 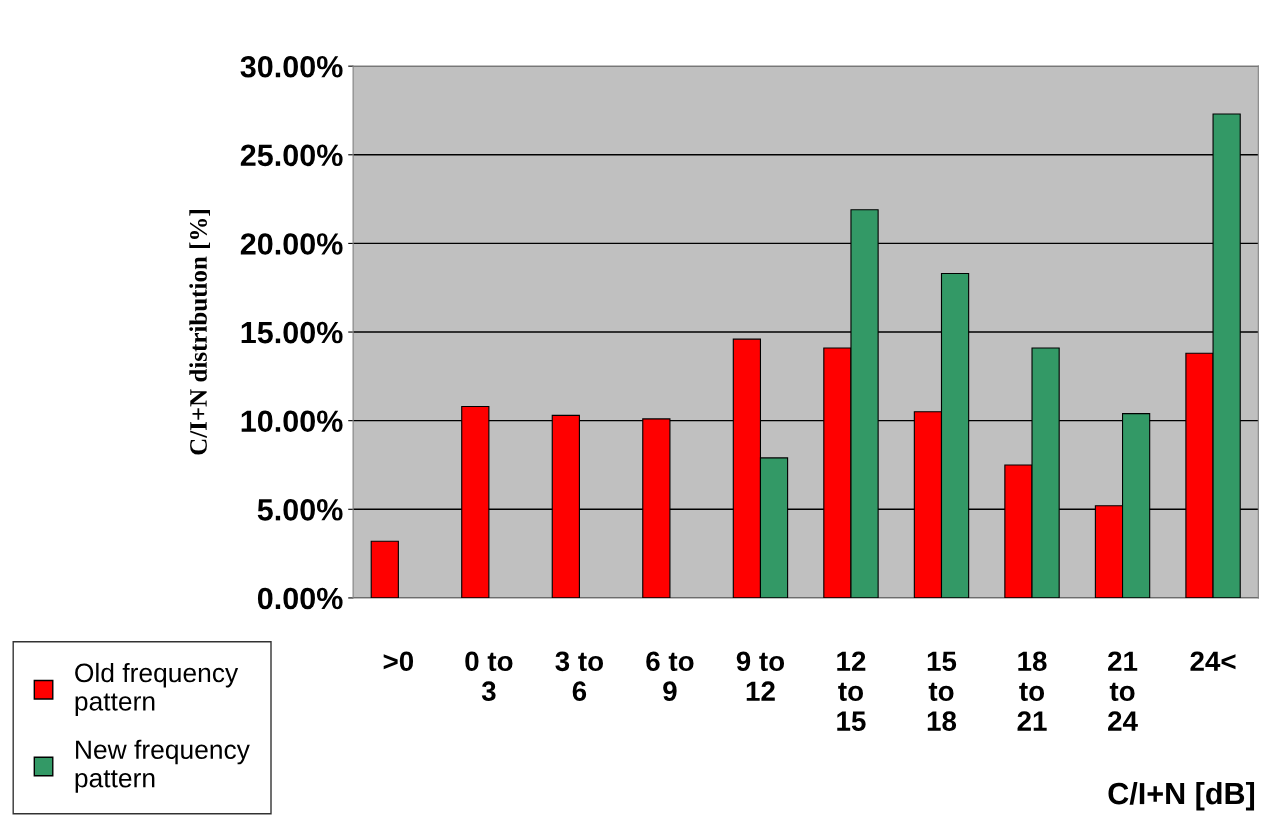 What do you see at coordinates (851, 691) in the screenshot?
I see `x-tick-label: 12 to 15` at bounding box center [851, 691].